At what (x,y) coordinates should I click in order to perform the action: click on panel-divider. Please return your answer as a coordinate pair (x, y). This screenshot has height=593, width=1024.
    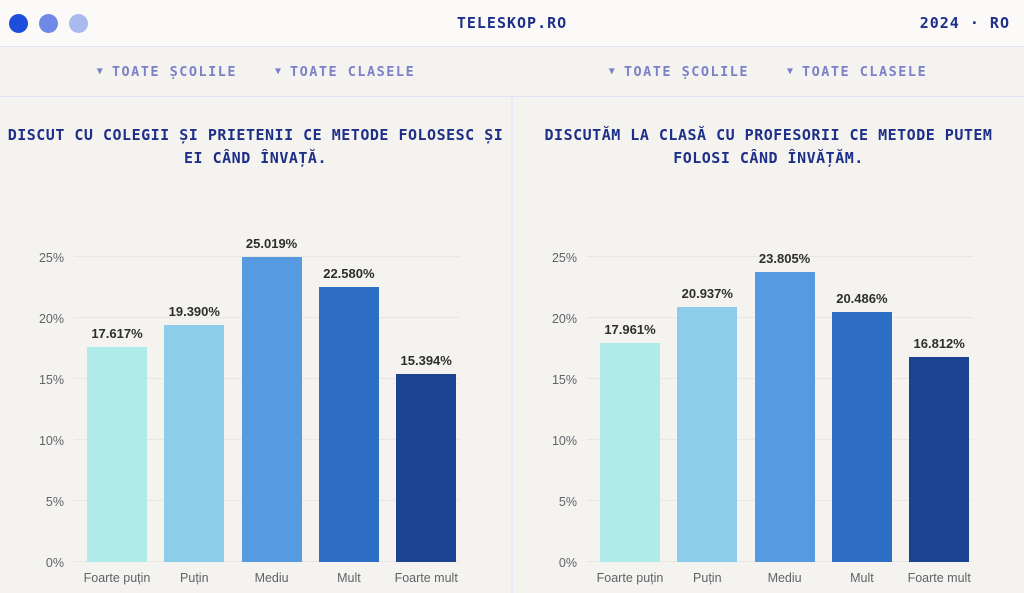
    Looking at the image, I should click on (512, 345).